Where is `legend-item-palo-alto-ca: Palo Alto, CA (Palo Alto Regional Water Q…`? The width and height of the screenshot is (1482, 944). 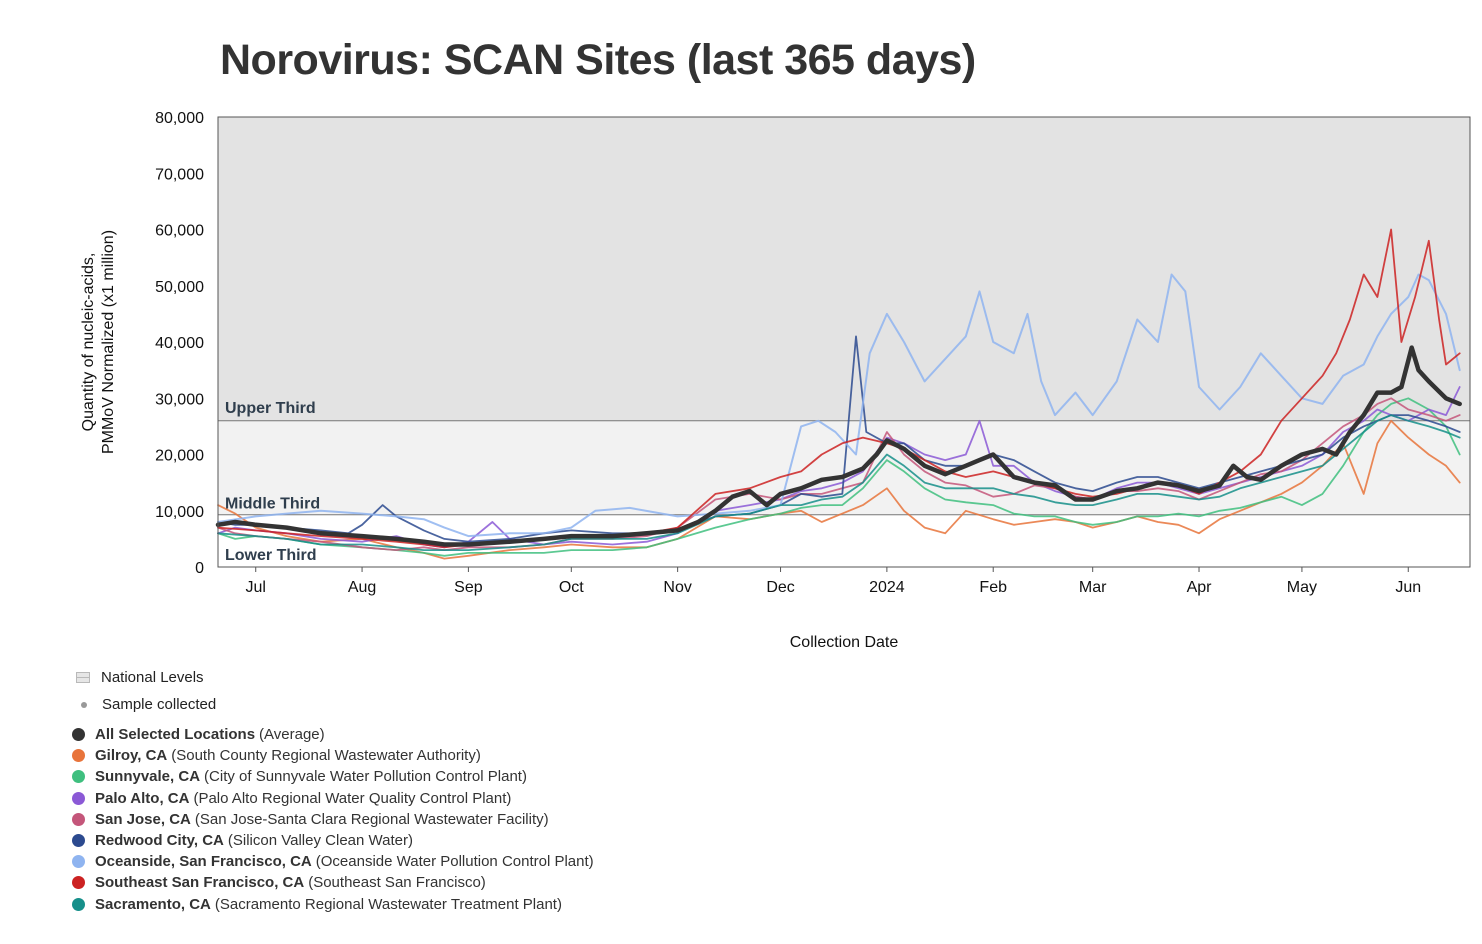
legend-item-palo-alto-ca: Palo Alto, CA (Palo Alto Regional Water Q… is located at coordinates (333, 798).